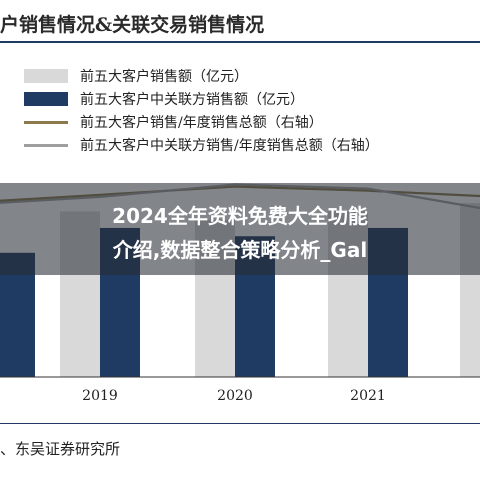  I want to click on legend-label-related-ratio: 前五大客户中关联方销售/年度销售总额（右轴）, so click(229, 146).